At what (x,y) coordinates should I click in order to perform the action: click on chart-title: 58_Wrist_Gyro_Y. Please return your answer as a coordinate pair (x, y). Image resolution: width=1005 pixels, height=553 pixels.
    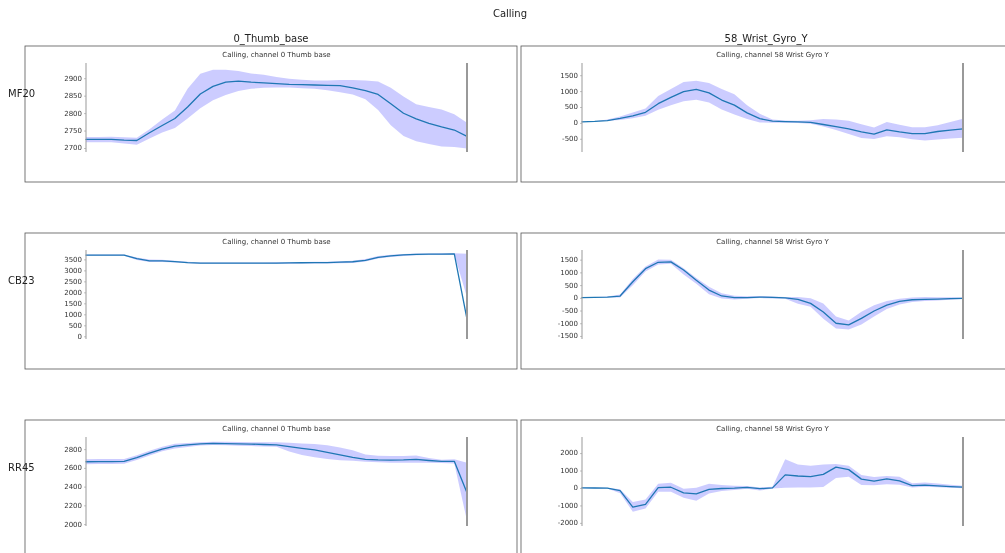
    Looking at the image, I should click on (766, 39).